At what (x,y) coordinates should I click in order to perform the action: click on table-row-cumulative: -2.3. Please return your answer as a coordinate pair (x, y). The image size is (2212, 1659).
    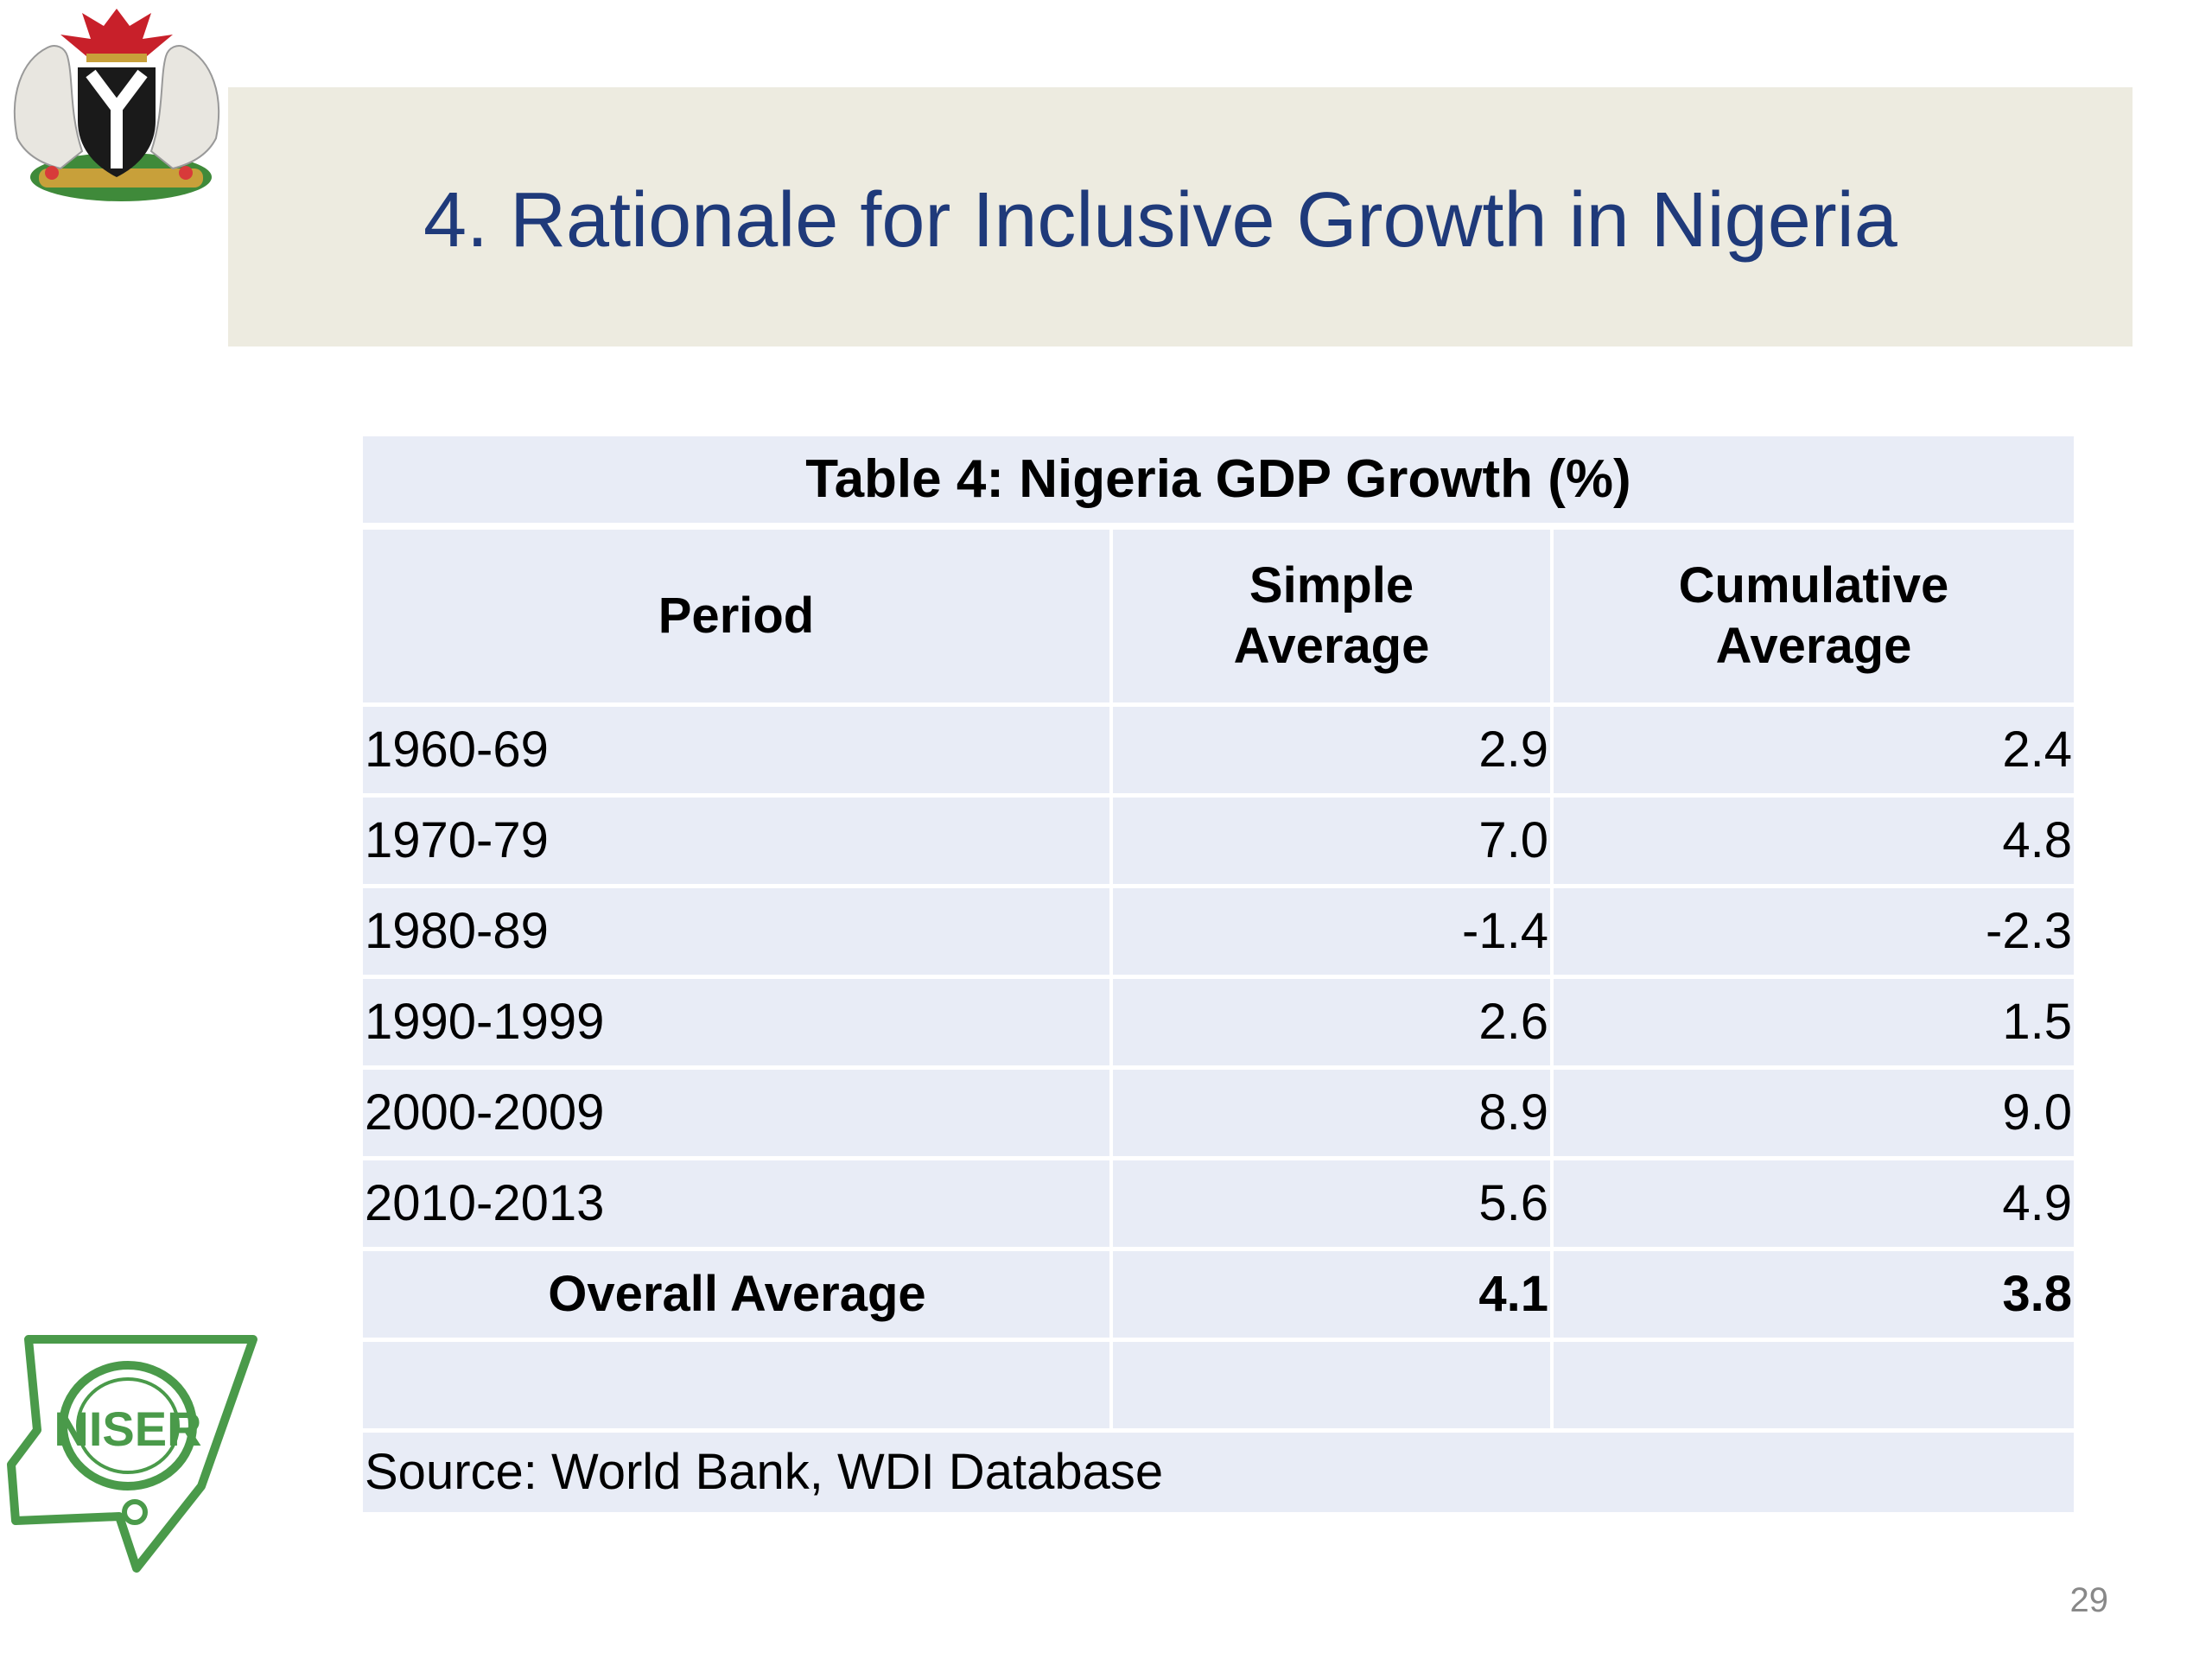
    Looking at the image, I should click on (1814, 932).